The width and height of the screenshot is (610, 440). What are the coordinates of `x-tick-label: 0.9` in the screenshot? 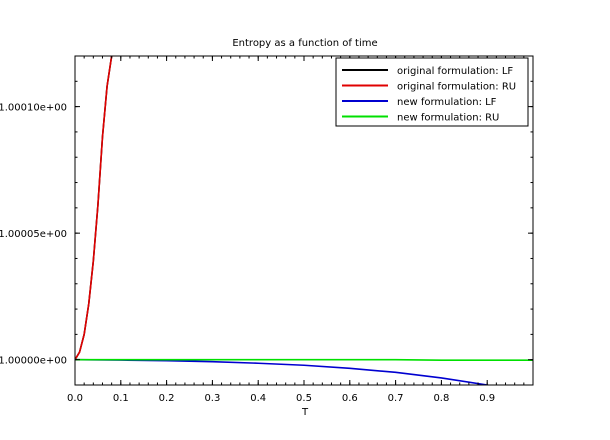 It's located at (487, 398).